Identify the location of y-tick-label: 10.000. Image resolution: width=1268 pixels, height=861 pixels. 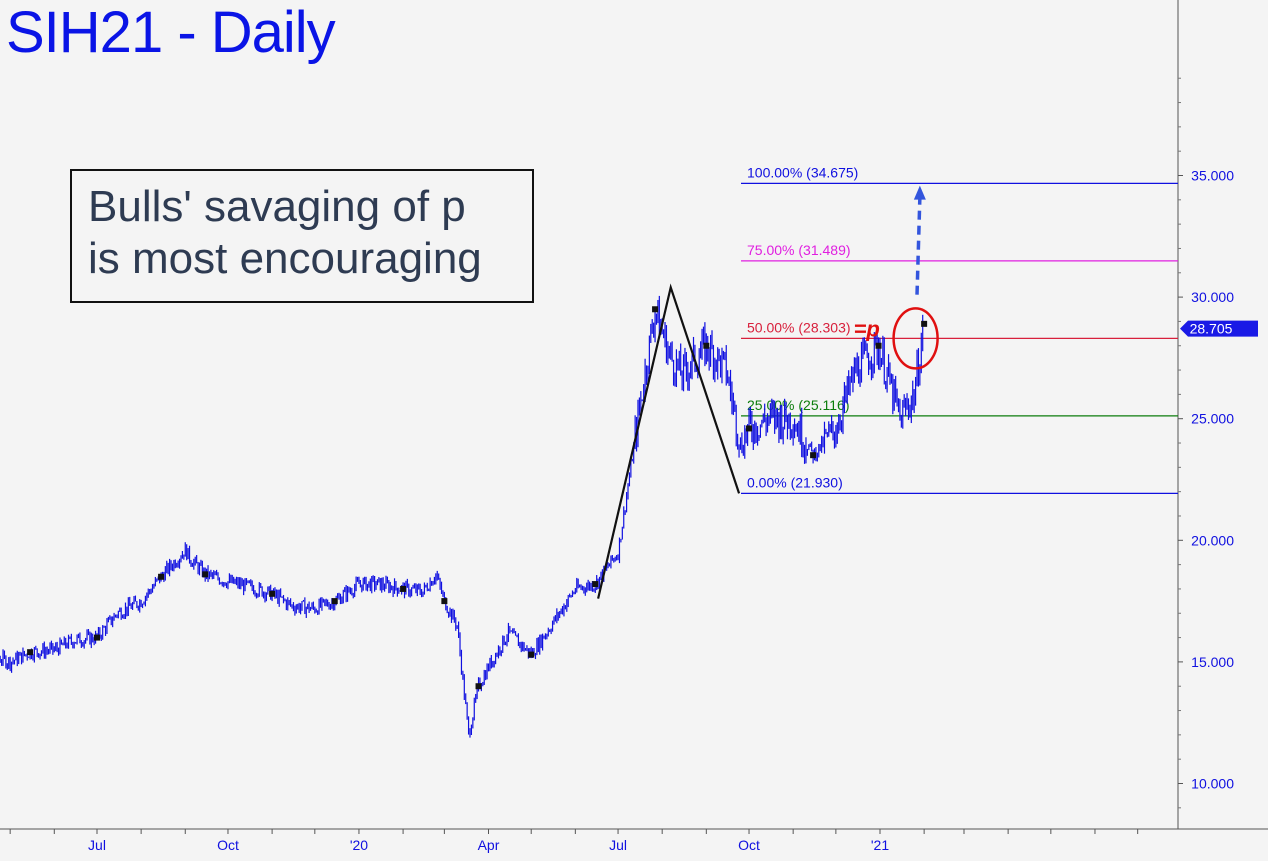
(1212, 784).